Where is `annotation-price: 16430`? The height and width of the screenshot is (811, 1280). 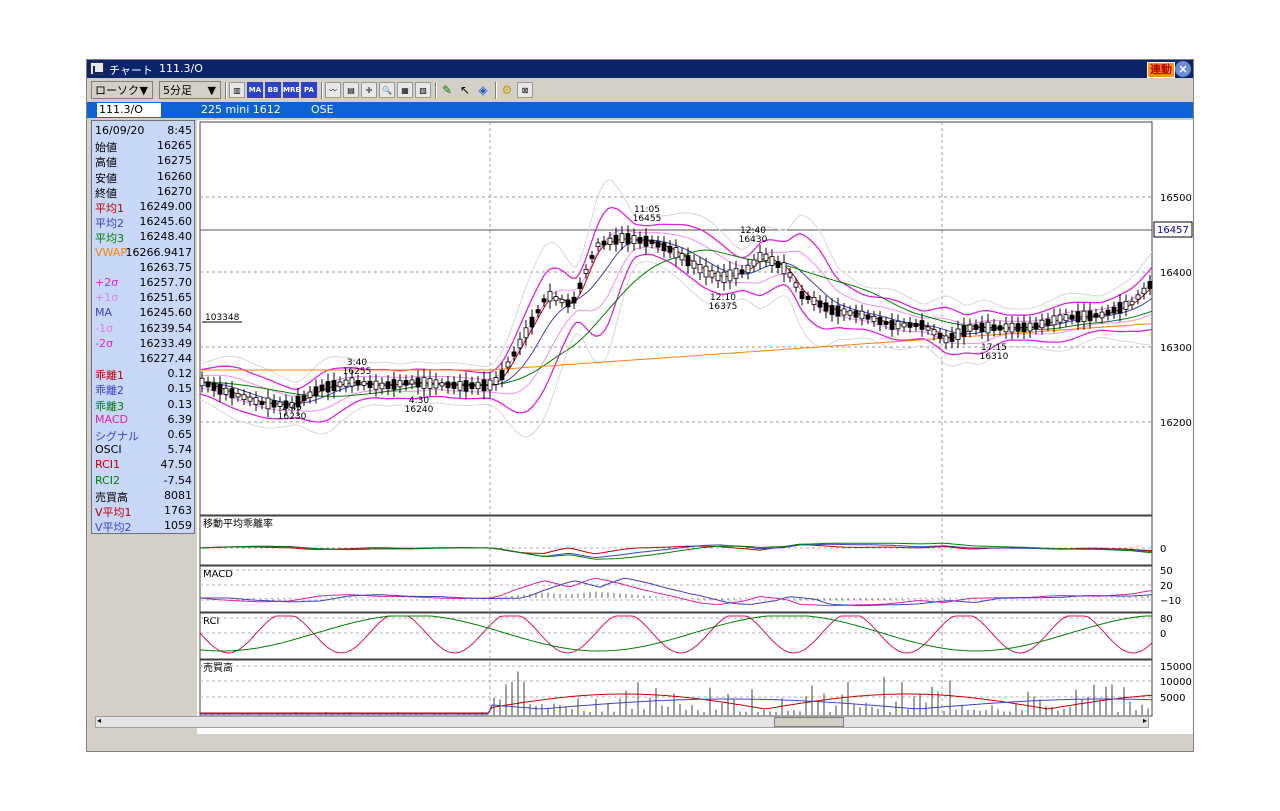
annotation-price: 16430 is located at coordinates (753, 240).